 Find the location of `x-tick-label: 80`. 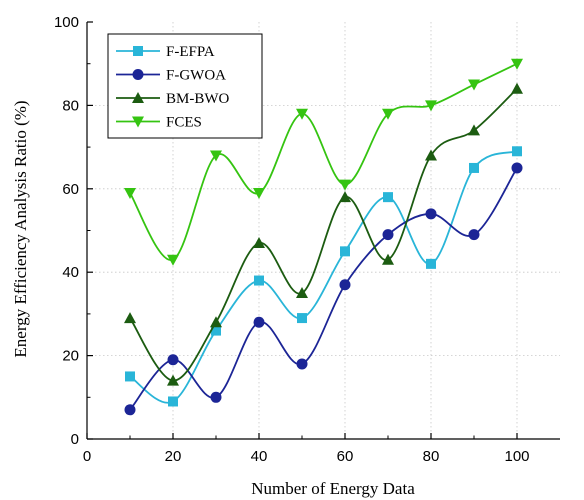

x-tick-label: 80 is located at coordinates (431, 456).